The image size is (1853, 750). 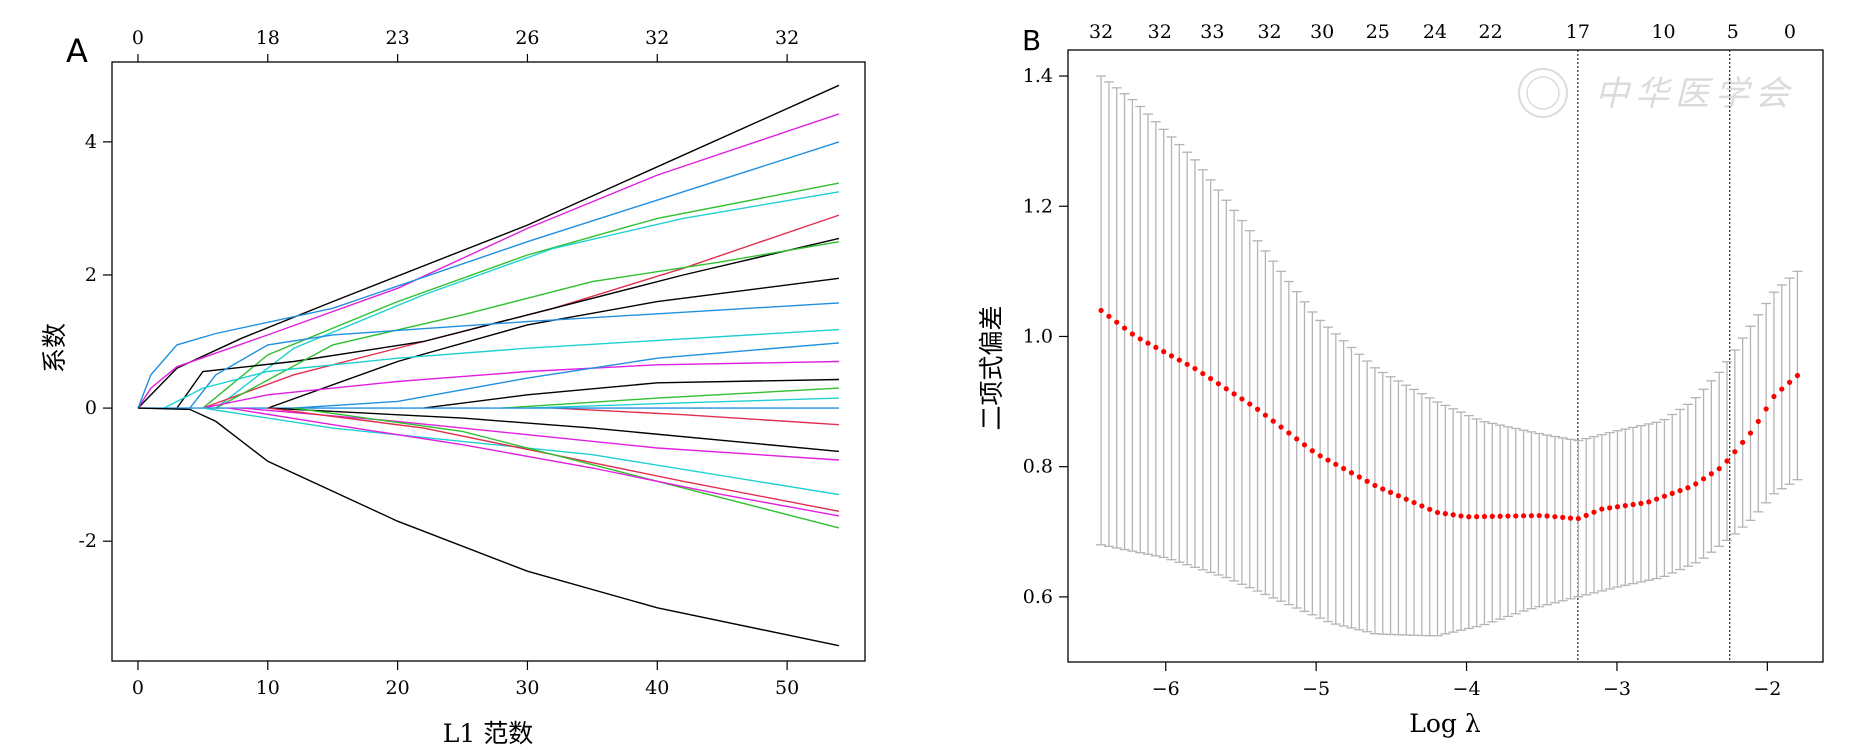 What do you see at coordinates (465, 44) in the screenshot?
I see `panel-a-top-axis: 0 18 23 26 32 32` at bounding box center [465, 44].